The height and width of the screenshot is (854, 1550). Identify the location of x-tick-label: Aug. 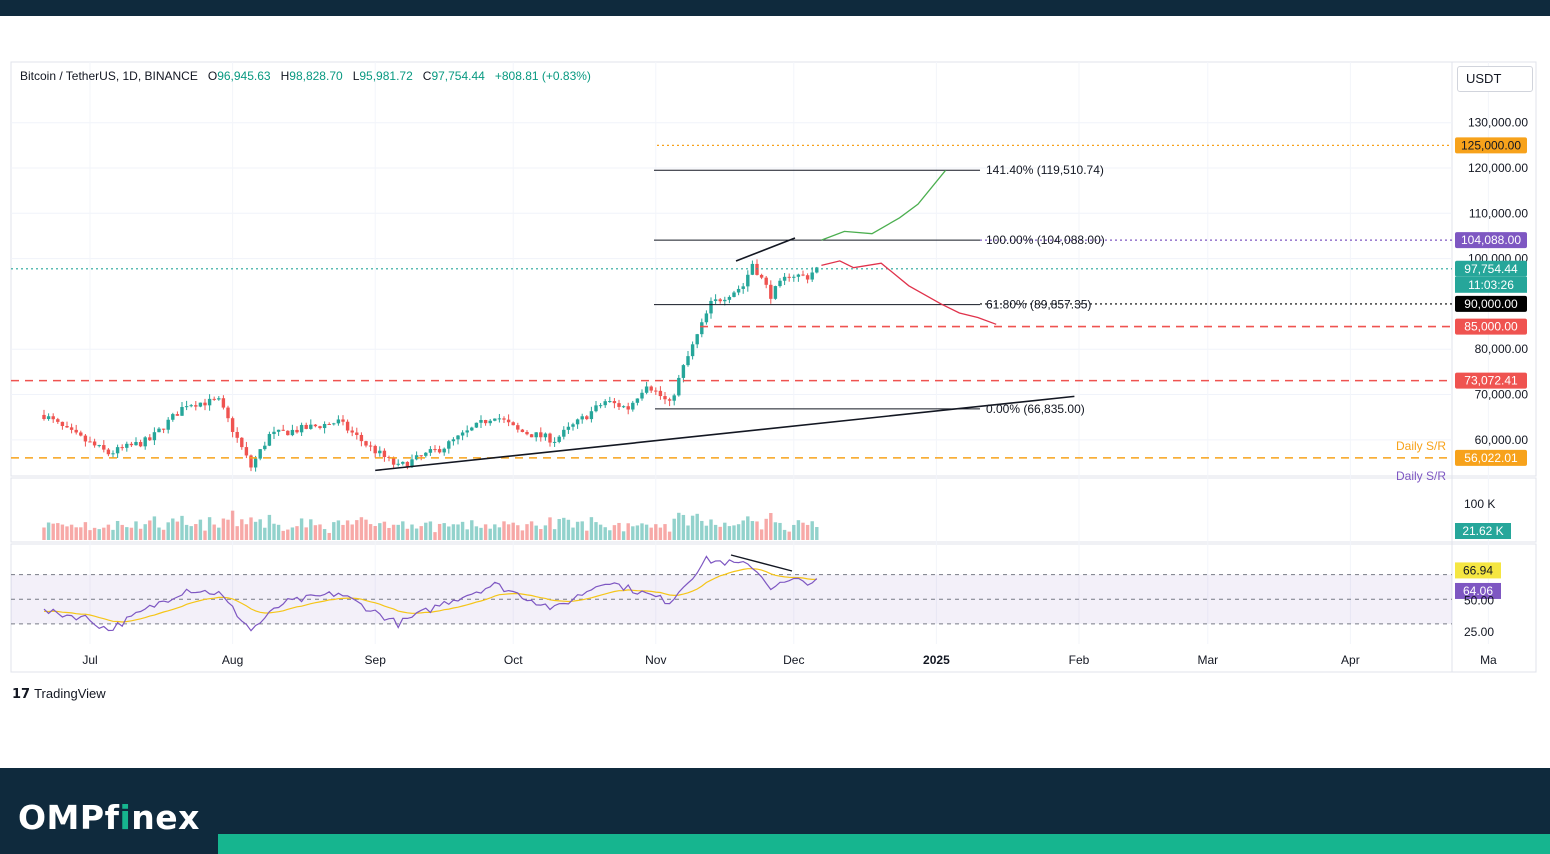
(232, 660).